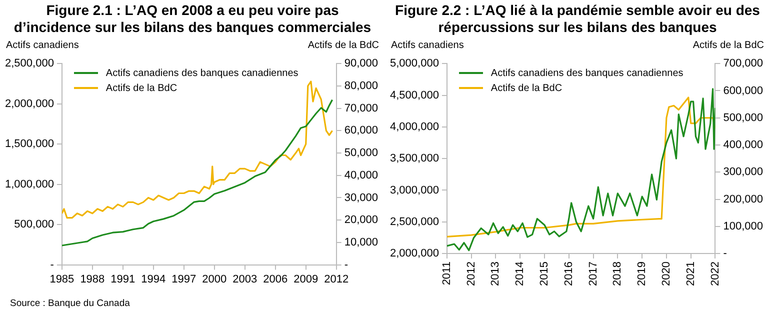 The height and width of the screenshot is (325, 770). I want to click on x-tick-label: 2015, so click(544, 274).